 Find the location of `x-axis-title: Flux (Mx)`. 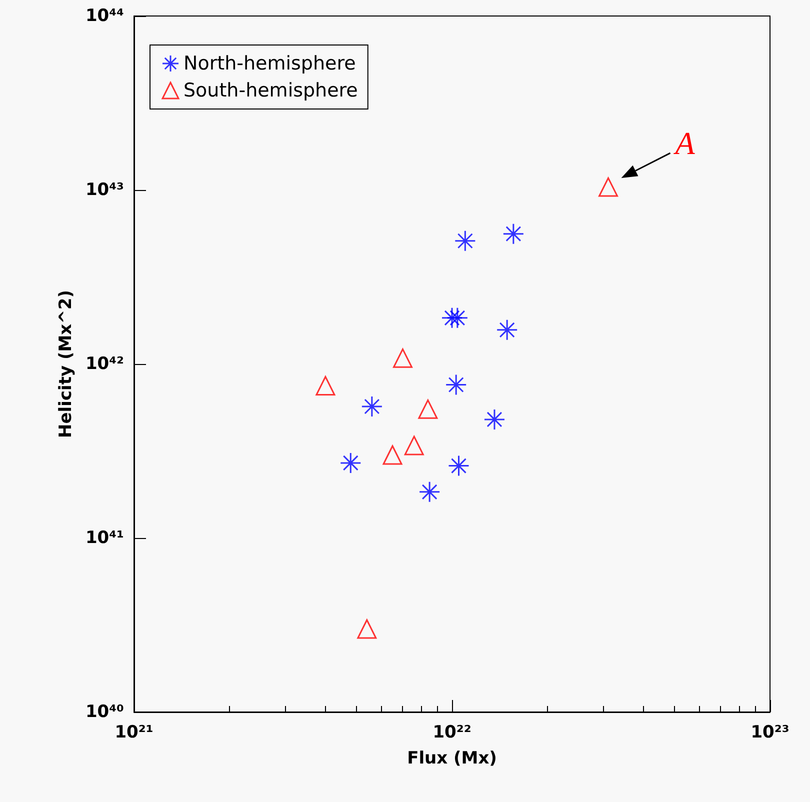

x-axis-title: Flux (Mx) is located at coordinates (452, 758).